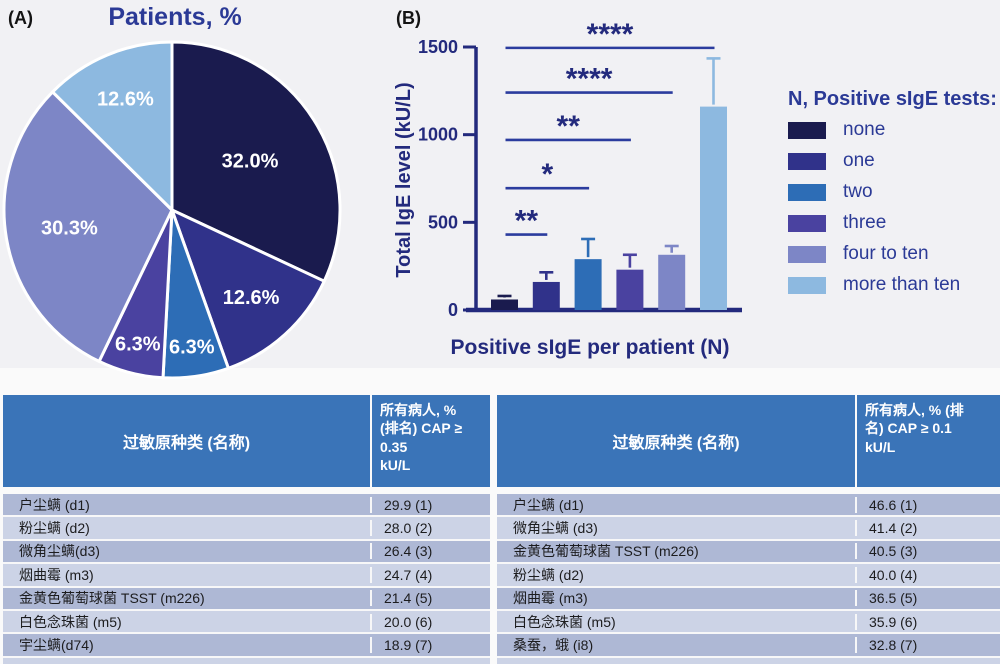 This screenshot has width=1000, height=664. I want to click on pie-slice-label: 32.0%, so click(250, 161).